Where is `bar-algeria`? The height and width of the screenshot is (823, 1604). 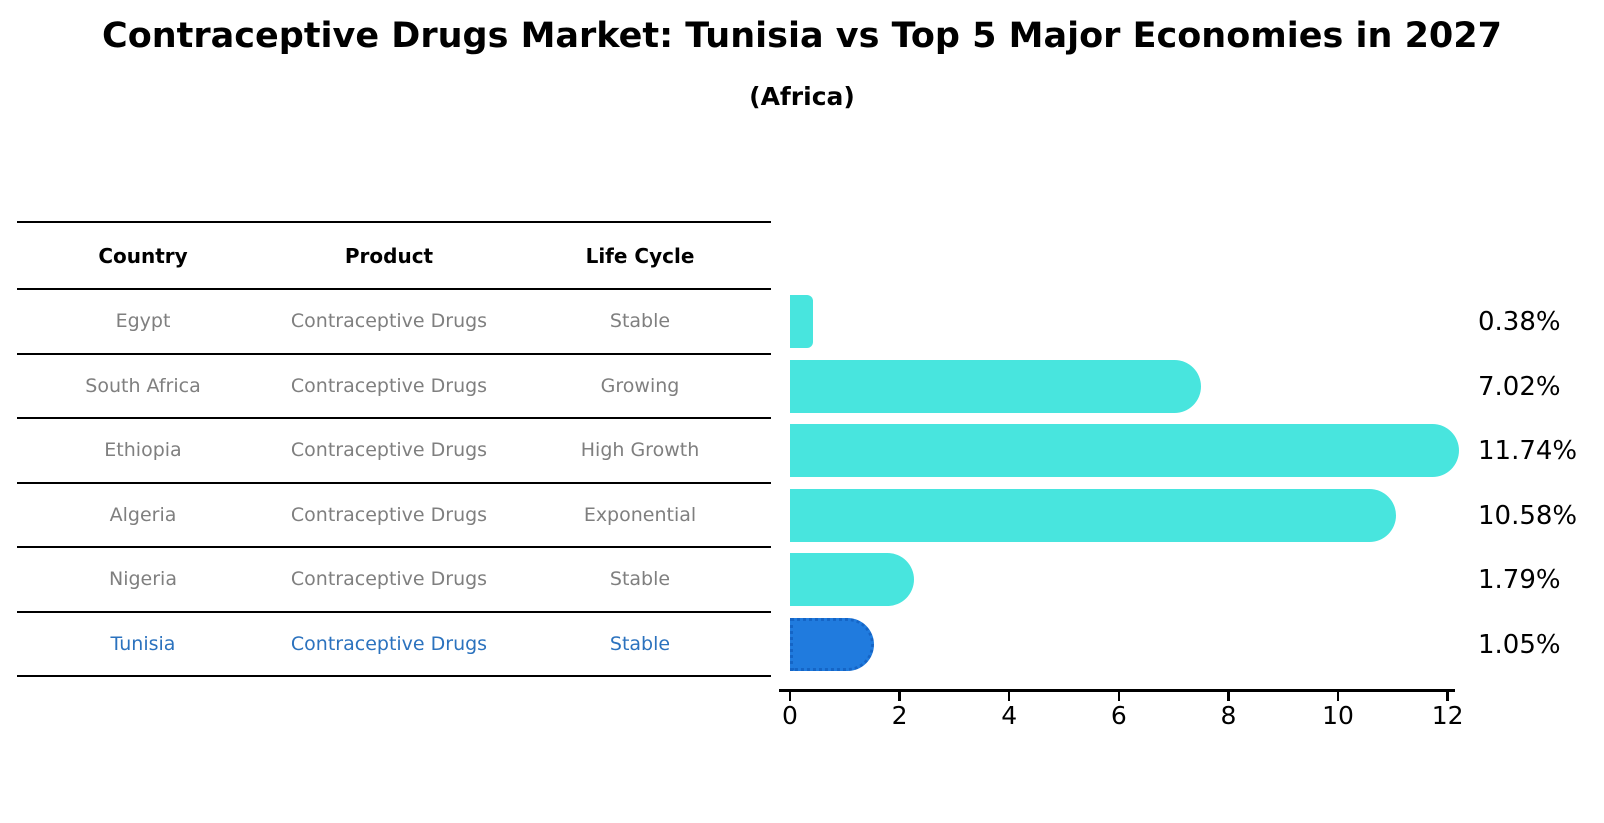
bar-algeria is located at coordinates (1093, 515).